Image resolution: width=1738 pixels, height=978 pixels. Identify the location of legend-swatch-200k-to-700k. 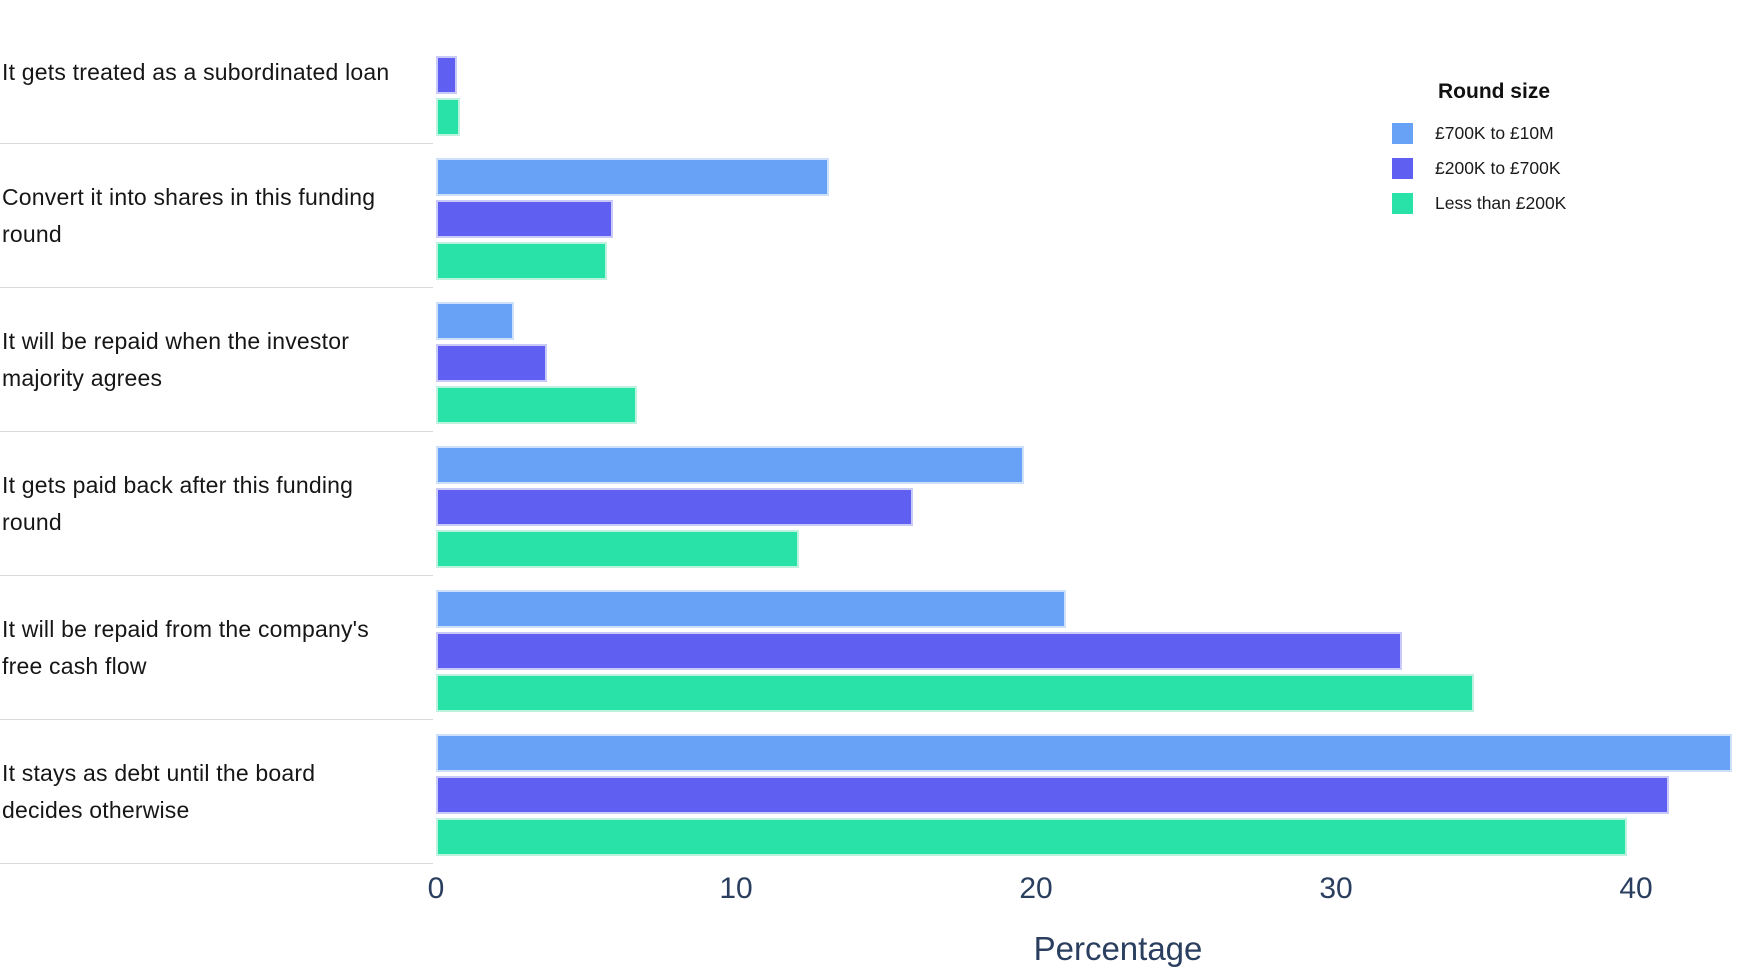
(1402, 168).